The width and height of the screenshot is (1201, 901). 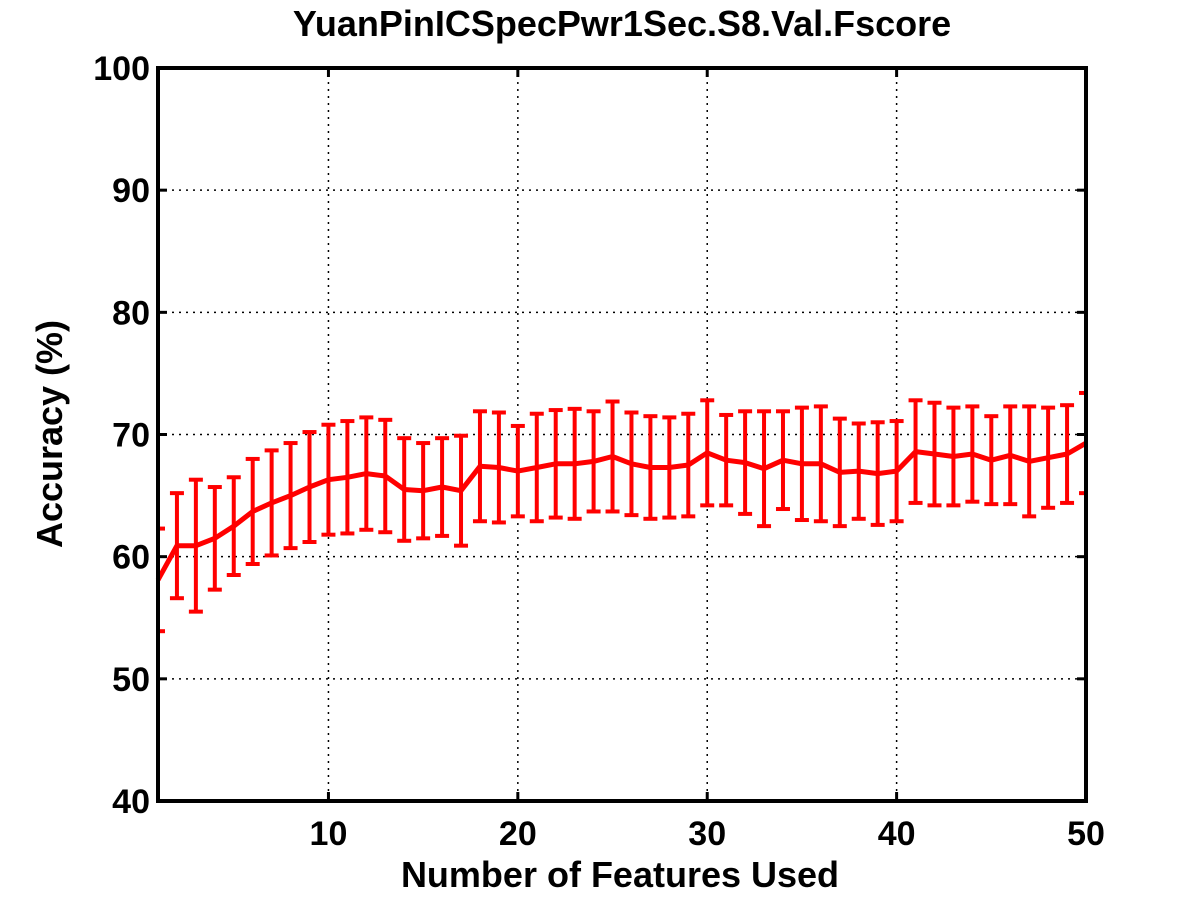 I want to click on y-tick-label: 90, so click(x=131, y=191).